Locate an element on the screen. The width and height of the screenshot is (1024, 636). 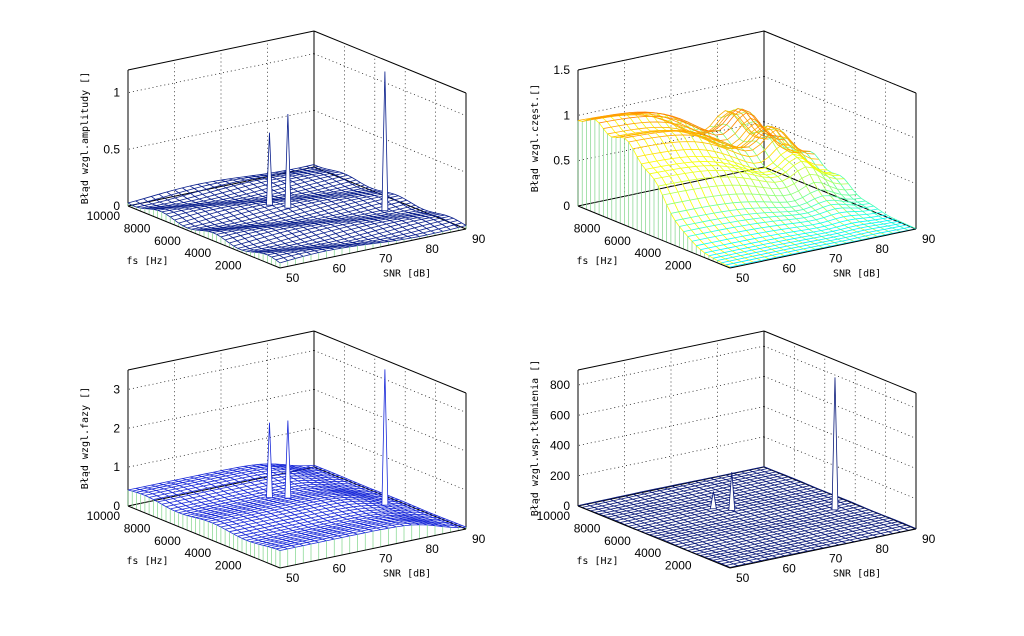
z-axis-label: Błąd wzgl.wsp.tłumienia [] is located at coordinates (535, 438).